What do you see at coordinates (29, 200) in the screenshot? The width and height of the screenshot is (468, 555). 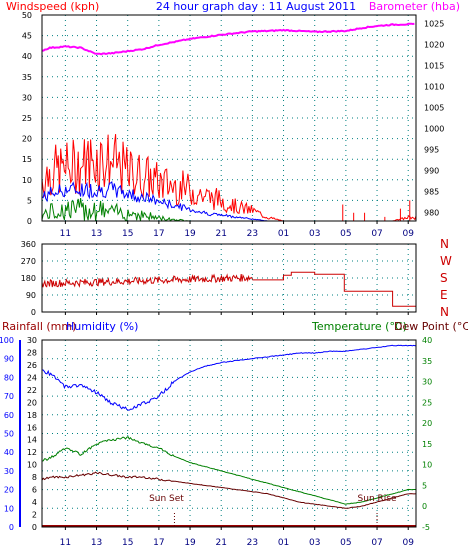 I see `wind-axis-label: 5` at bounding box center [29, 200].